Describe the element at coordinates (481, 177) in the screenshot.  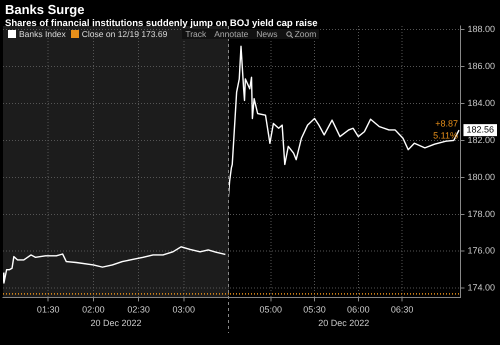
I see `y-tick-label: 180.00` at that location.